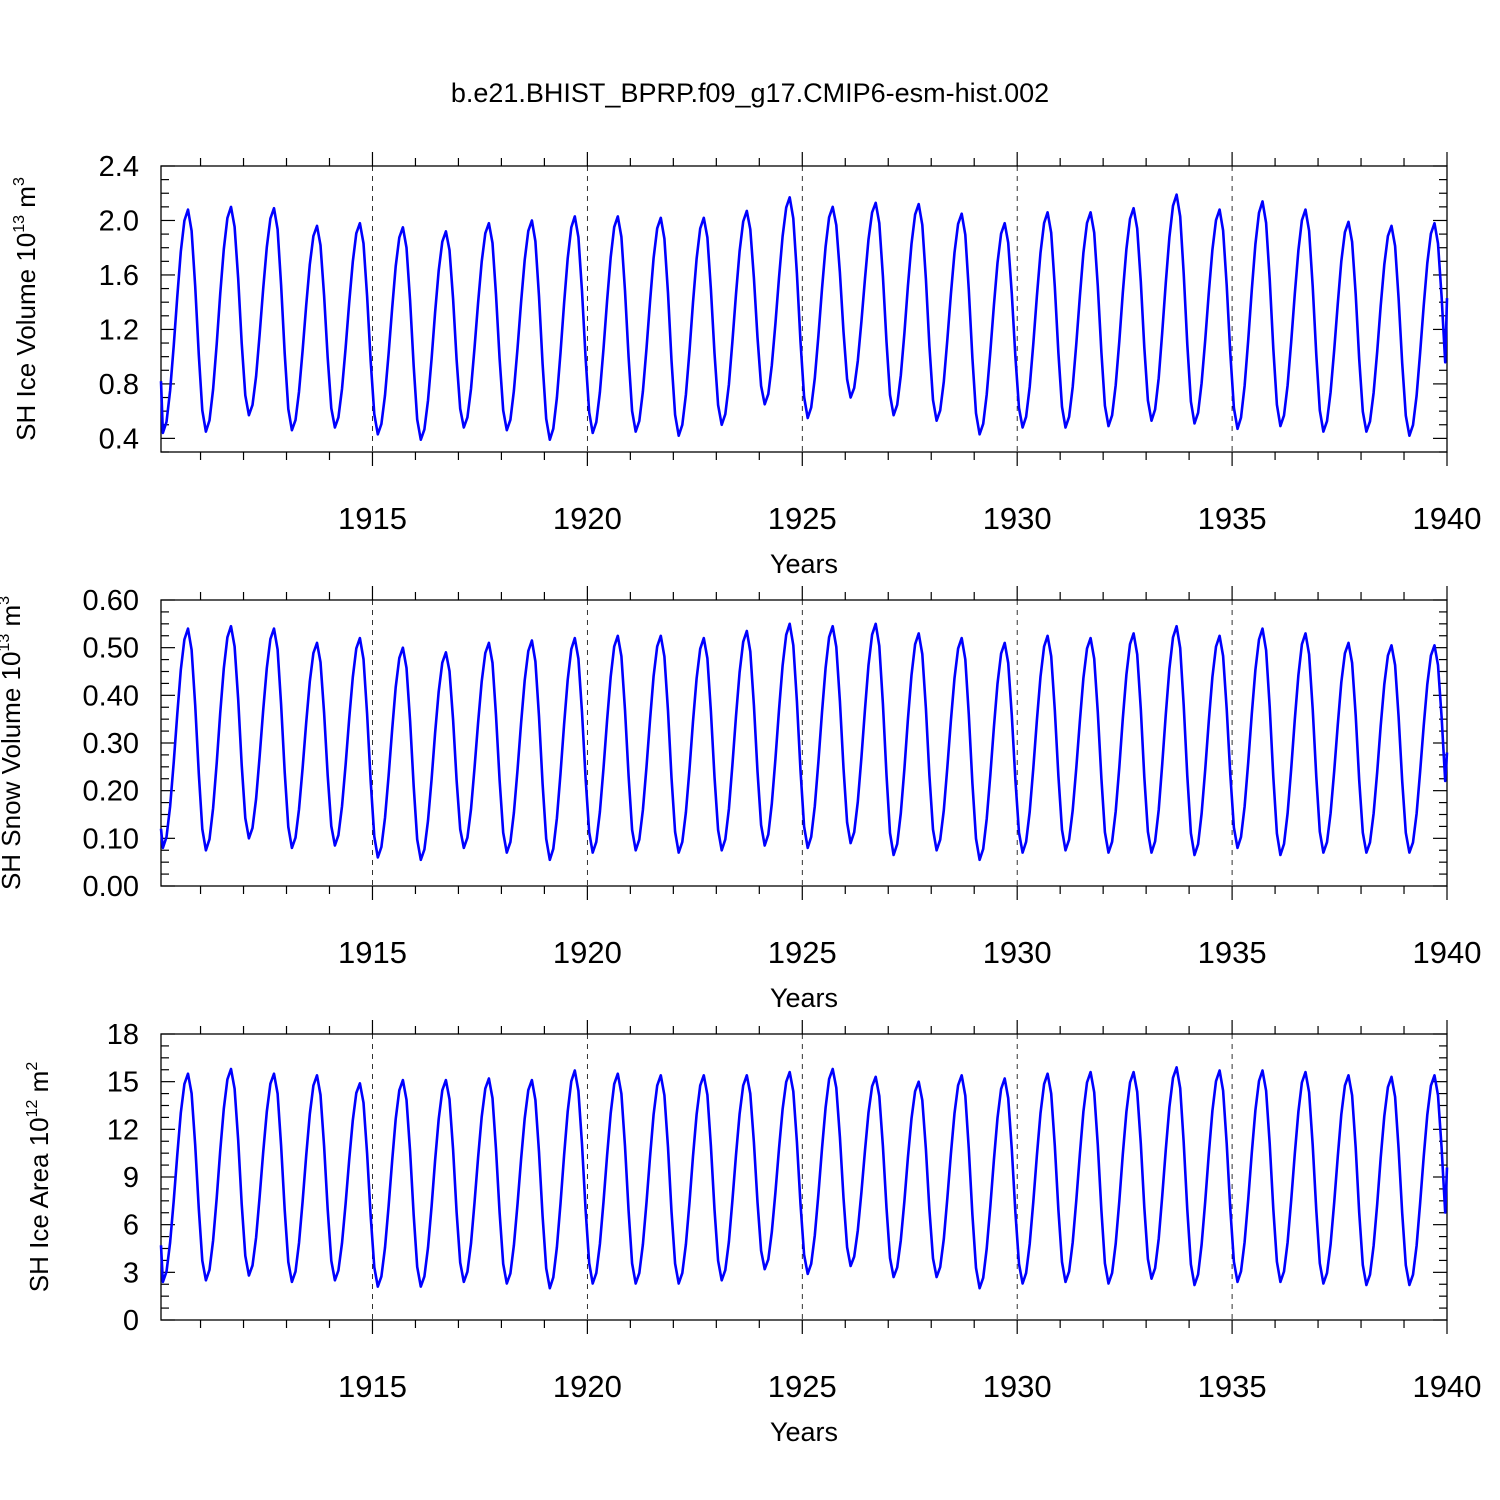 The width and height of the screenshot is (1500, 1500). What do you see at coordinates (131, 1226) in the screenshot?
I see `y-tick-label: 6` at bounding box center [131, 1226].